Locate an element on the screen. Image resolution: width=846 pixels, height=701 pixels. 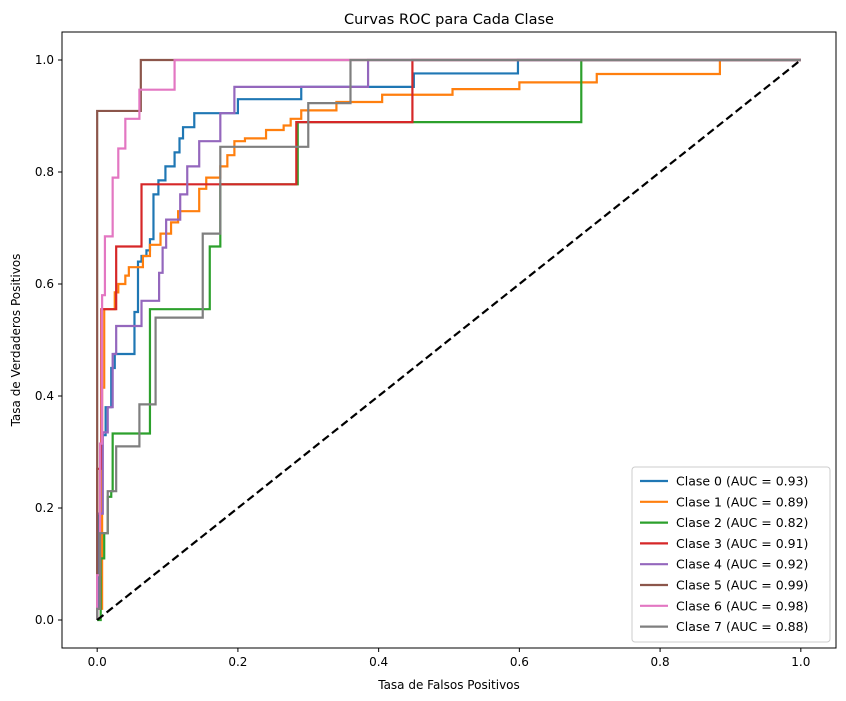
legend-label-clase-2: Clase 2 (AUC = 0.82) is located at coordinates (742, 522).